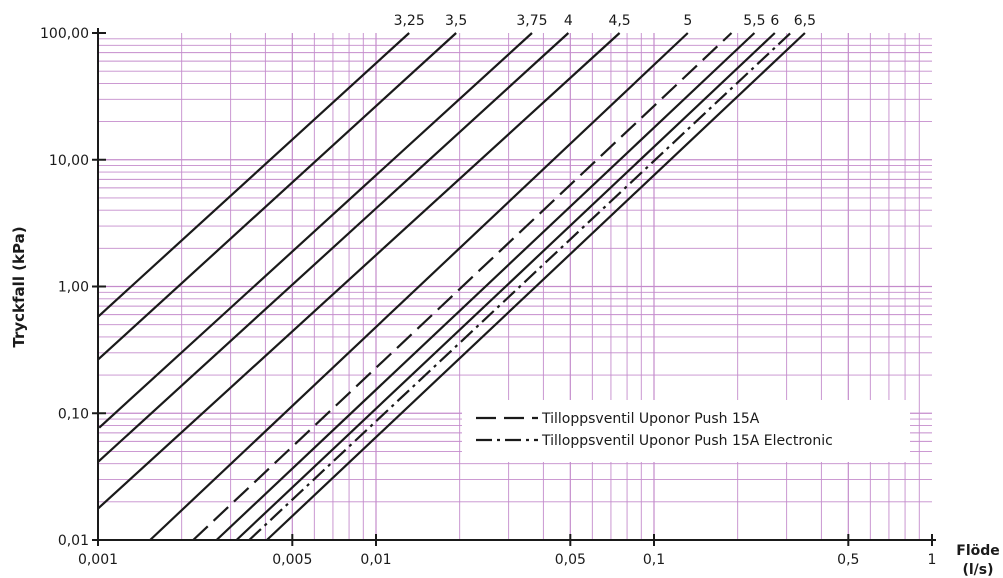 The height and width of the screenshot is (578, 1003). Describe the element at coordinates (754, 21) in the screenshot. I see `series-top-label: 5,5` at that location.